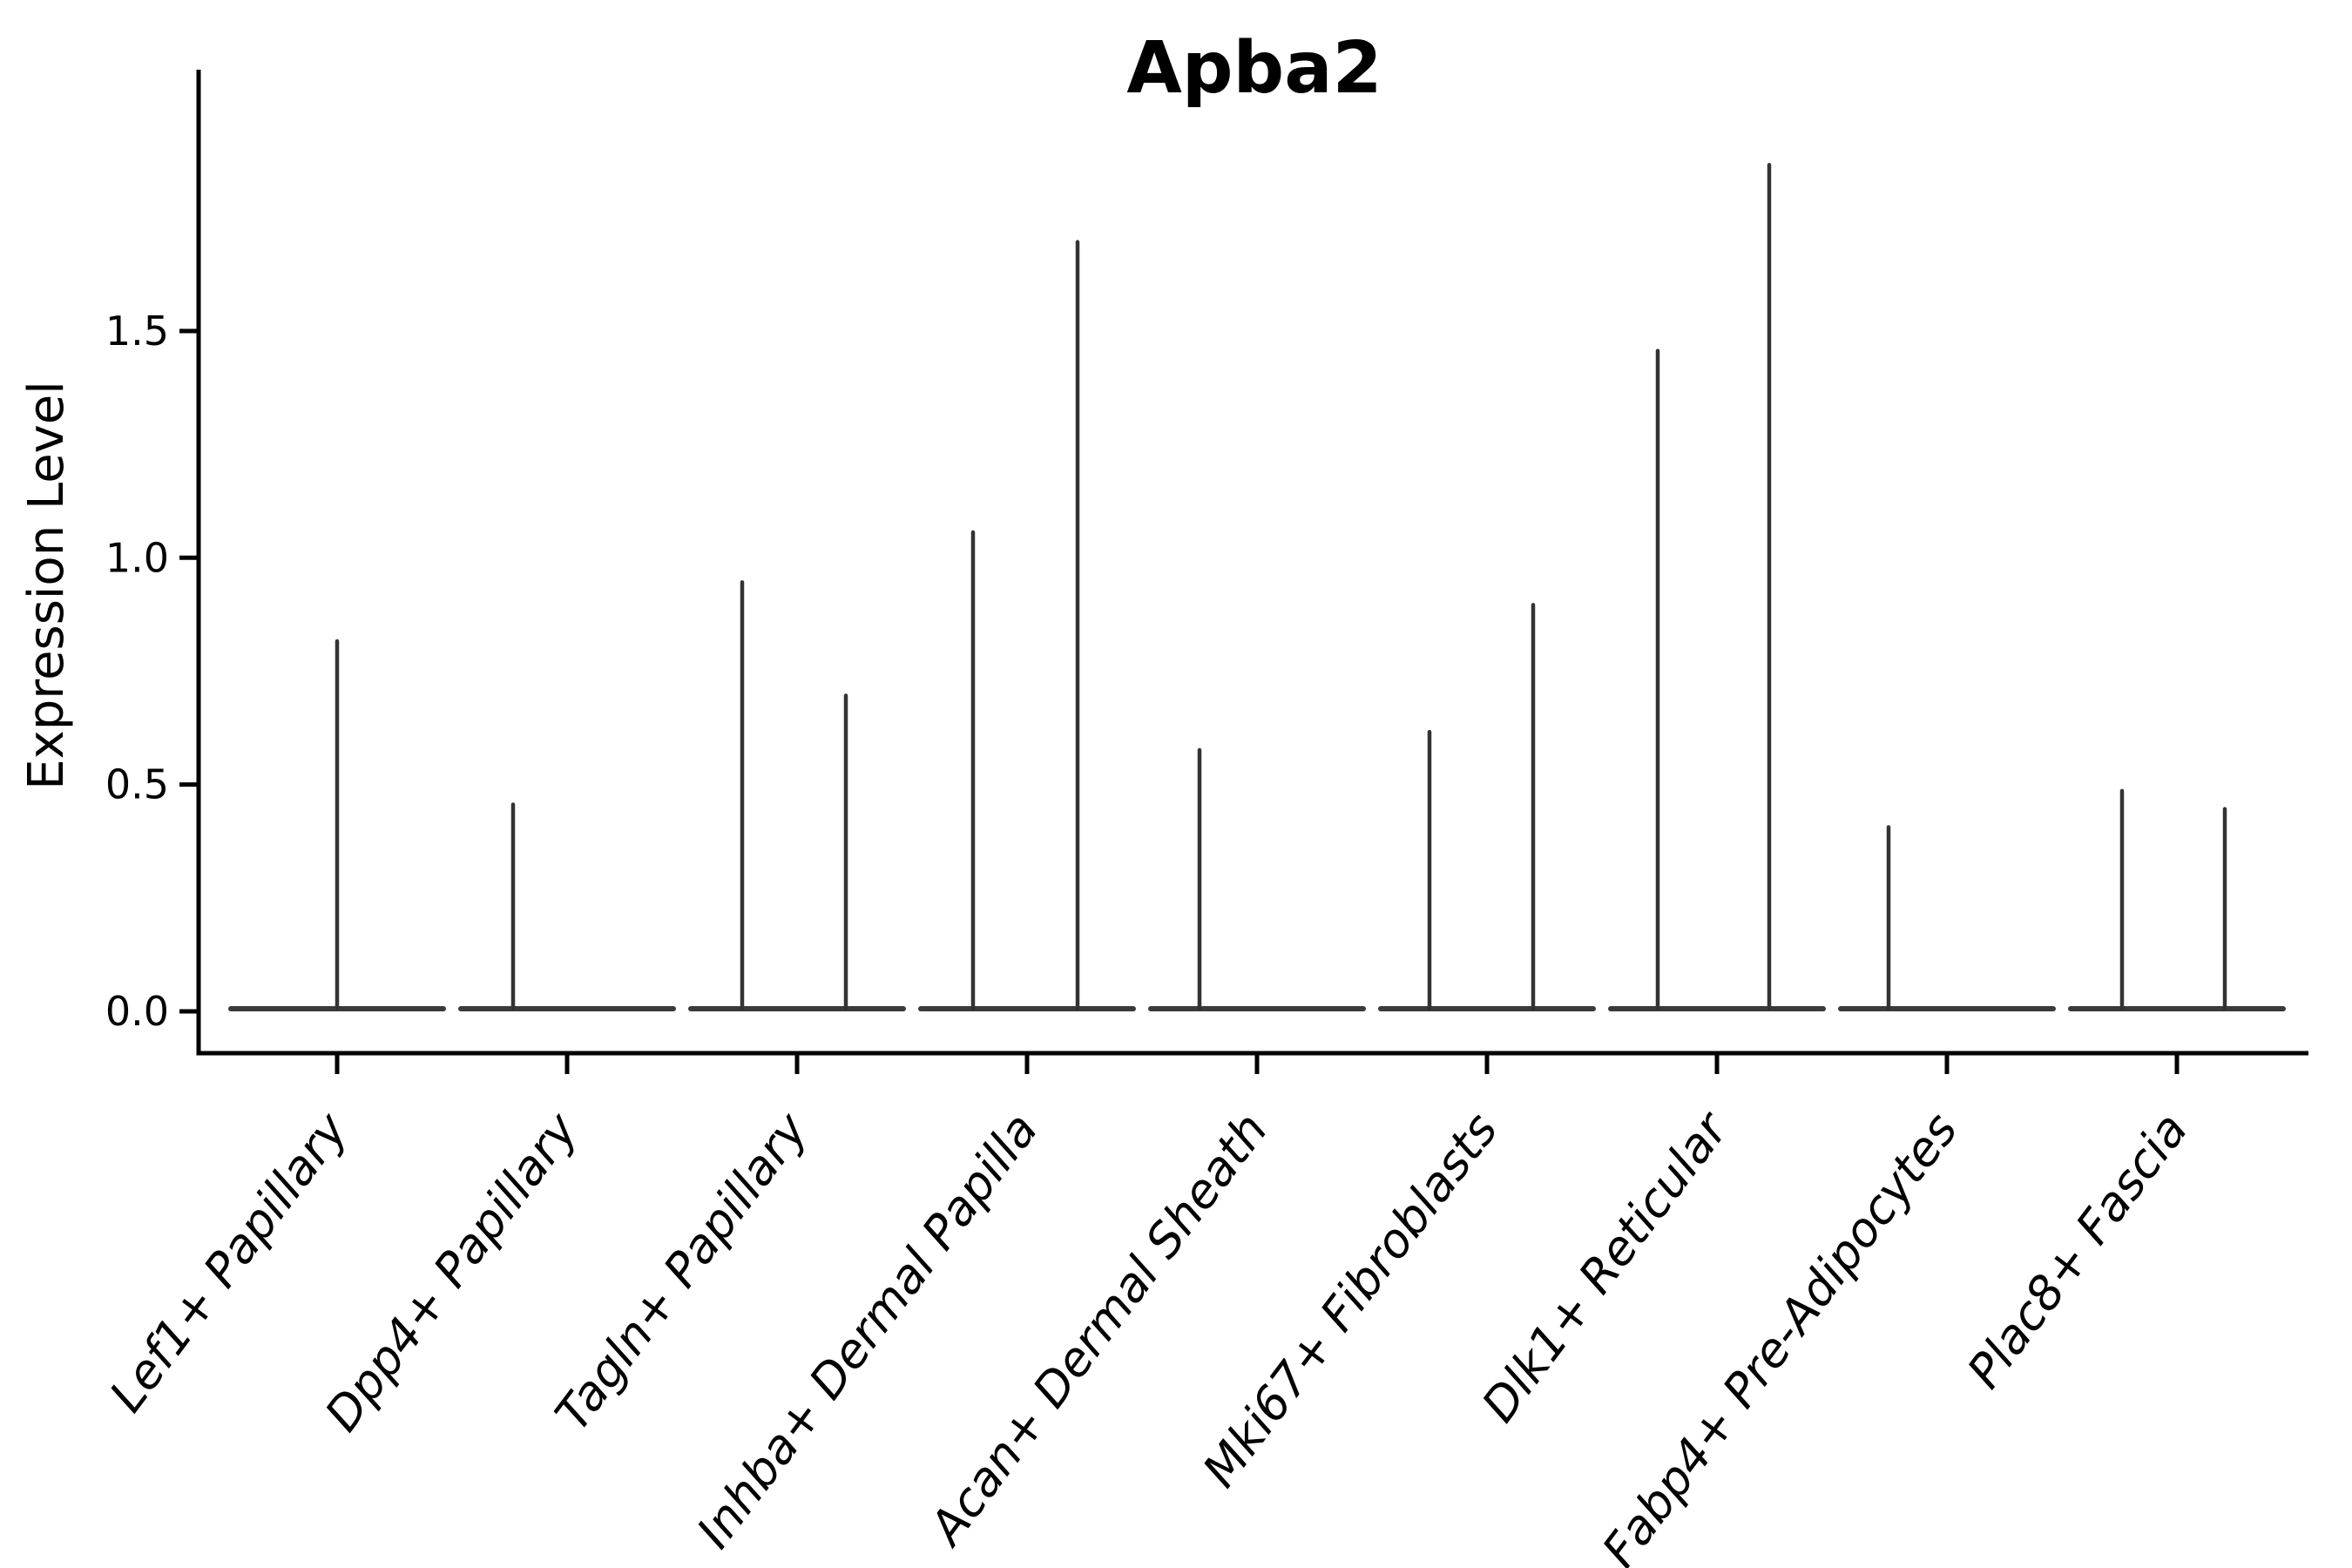  Describe the element at coordinates (137, 785) in the screenshot. I see `y-tick-label: 0.5` at that location.